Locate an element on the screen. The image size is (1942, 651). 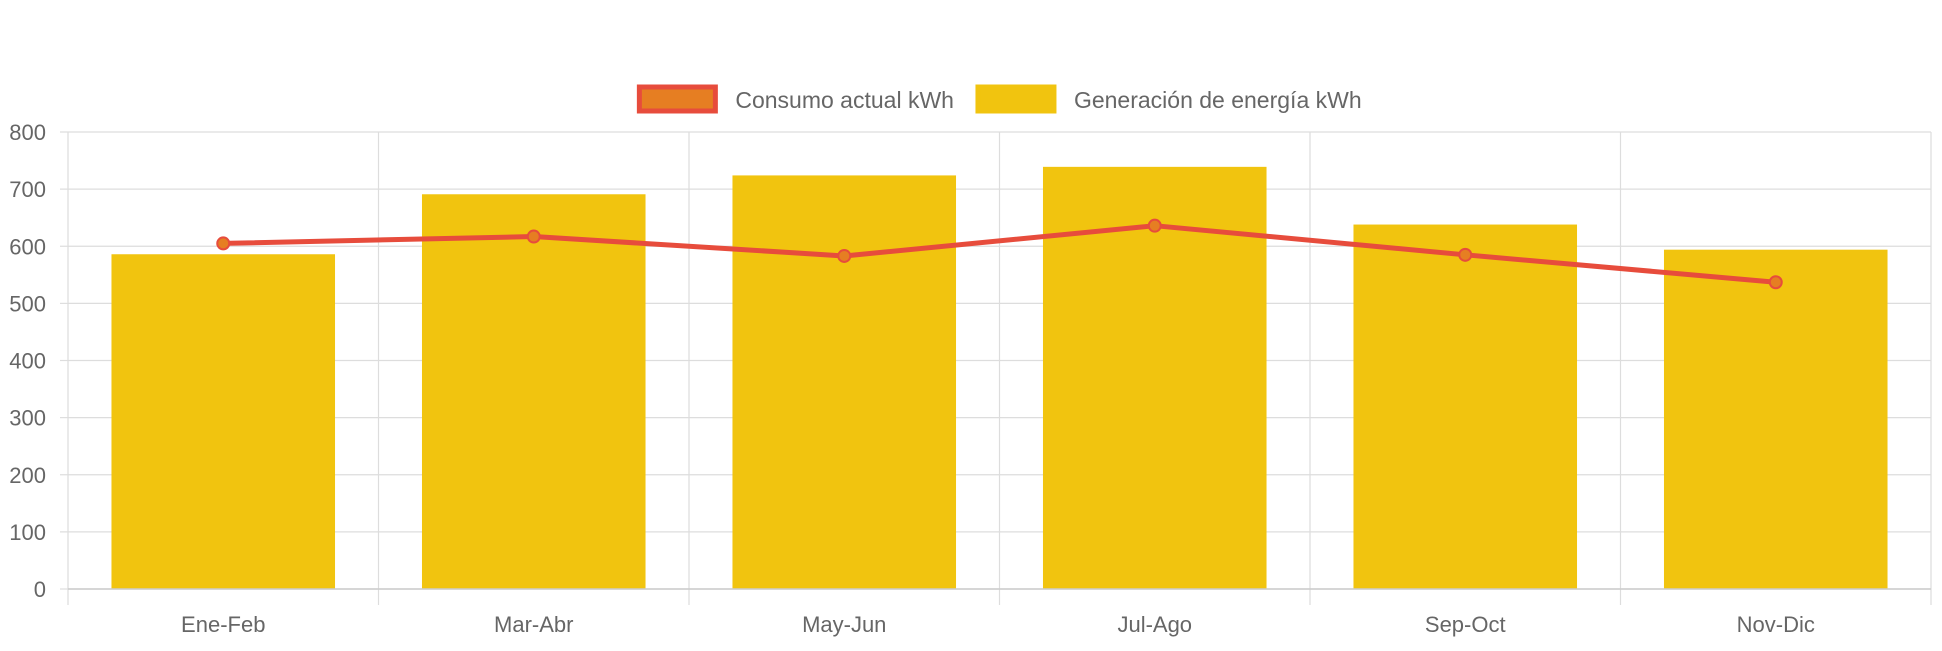
legend-swatch-generacion is located at coordinates (1016, 99).